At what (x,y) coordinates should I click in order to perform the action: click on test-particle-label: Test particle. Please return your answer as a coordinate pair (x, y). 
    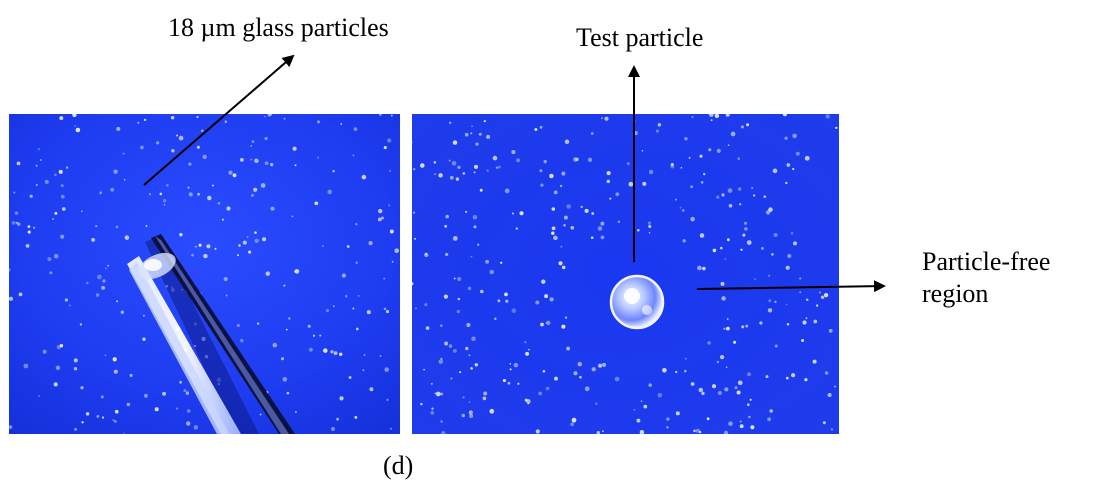
    Looking at the image, I should click on (640, 37).